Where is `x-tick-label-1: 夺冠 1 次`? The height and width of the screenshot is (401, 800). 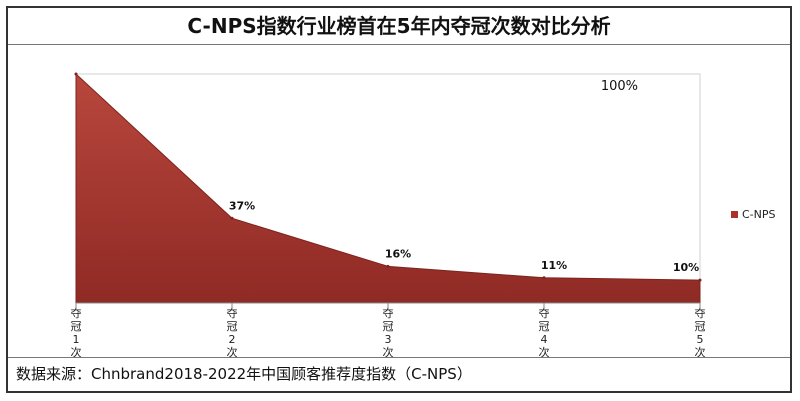
x-tick-label-1: 夺冠 1 次 is located at coordinates (76, 333).